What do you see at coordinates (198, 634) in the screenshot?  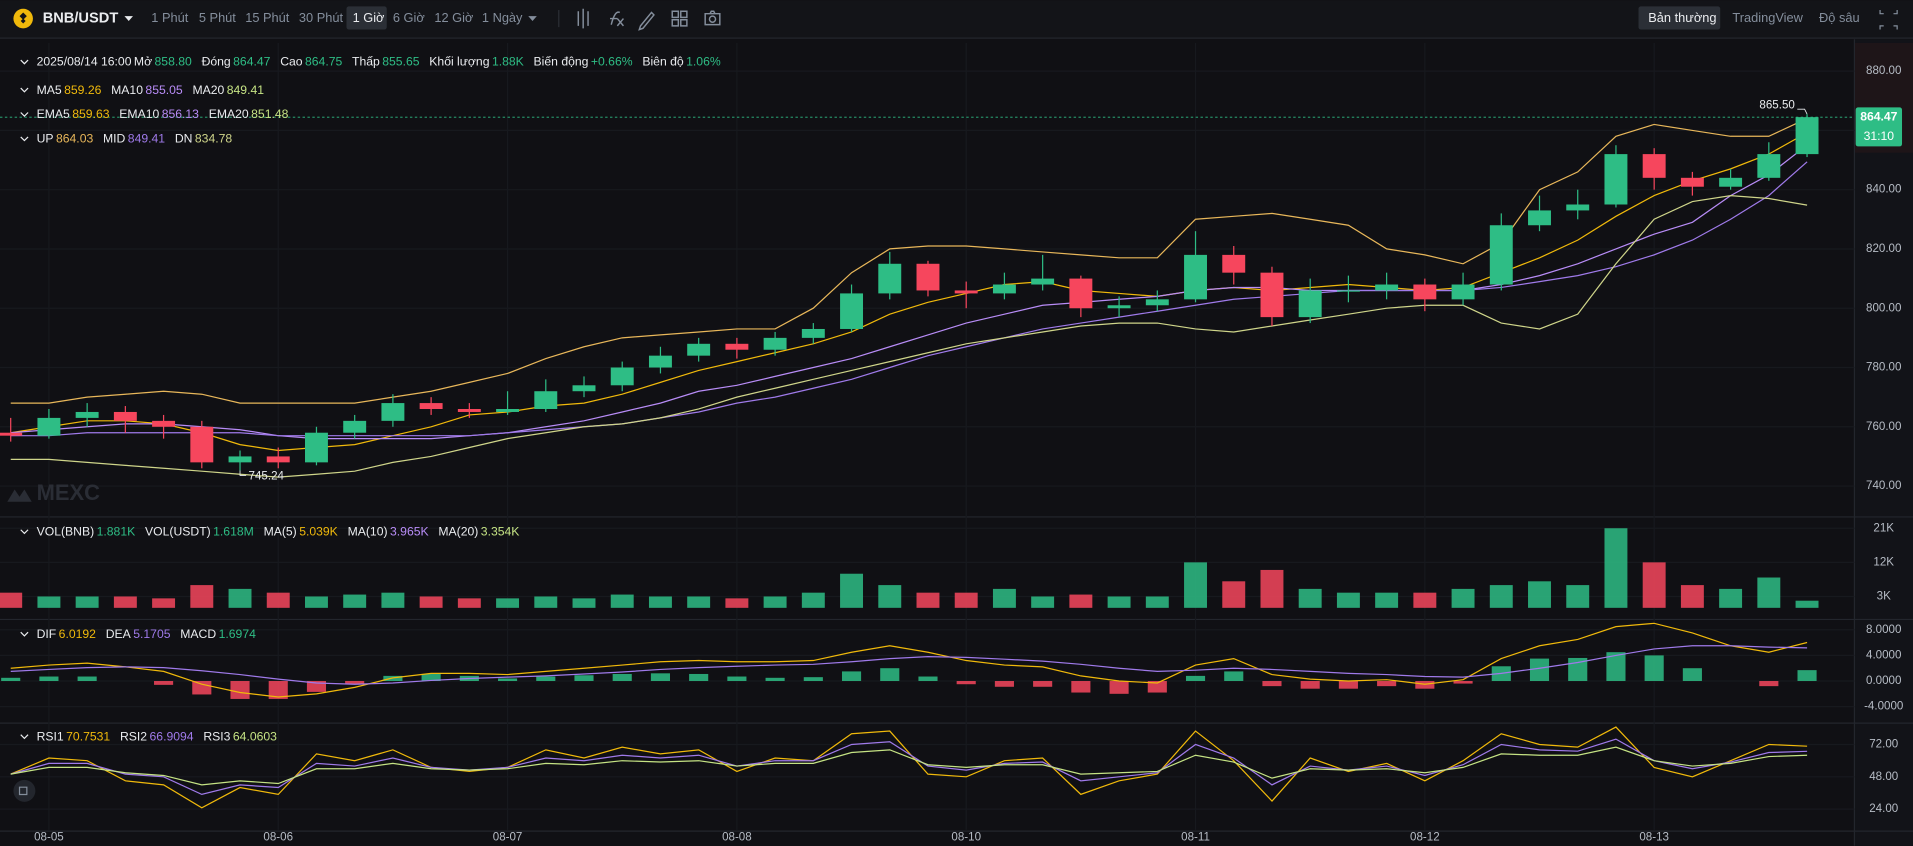 I see `legend-name: MACD` at bounding box center [198, 634].